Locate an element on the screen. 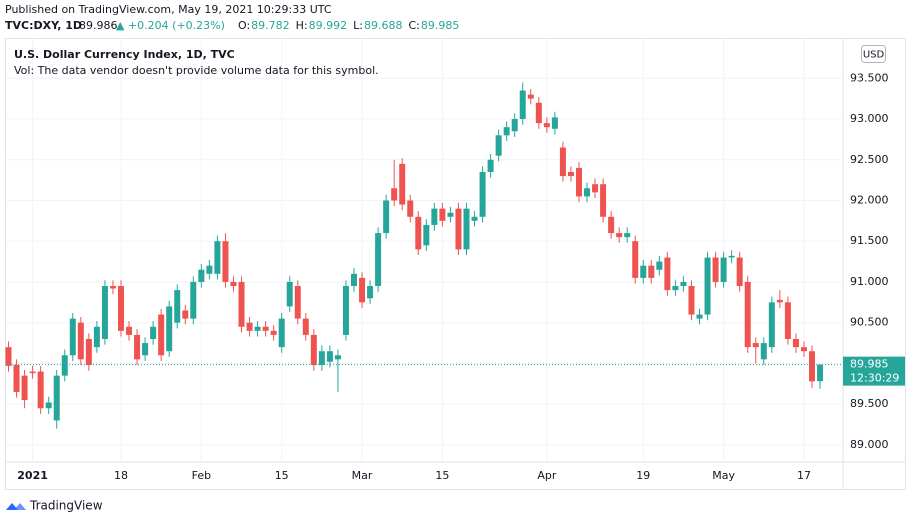 This screenshot has height=522, width=910. x-tick-label: Apr is located at coordinates (547, 475).